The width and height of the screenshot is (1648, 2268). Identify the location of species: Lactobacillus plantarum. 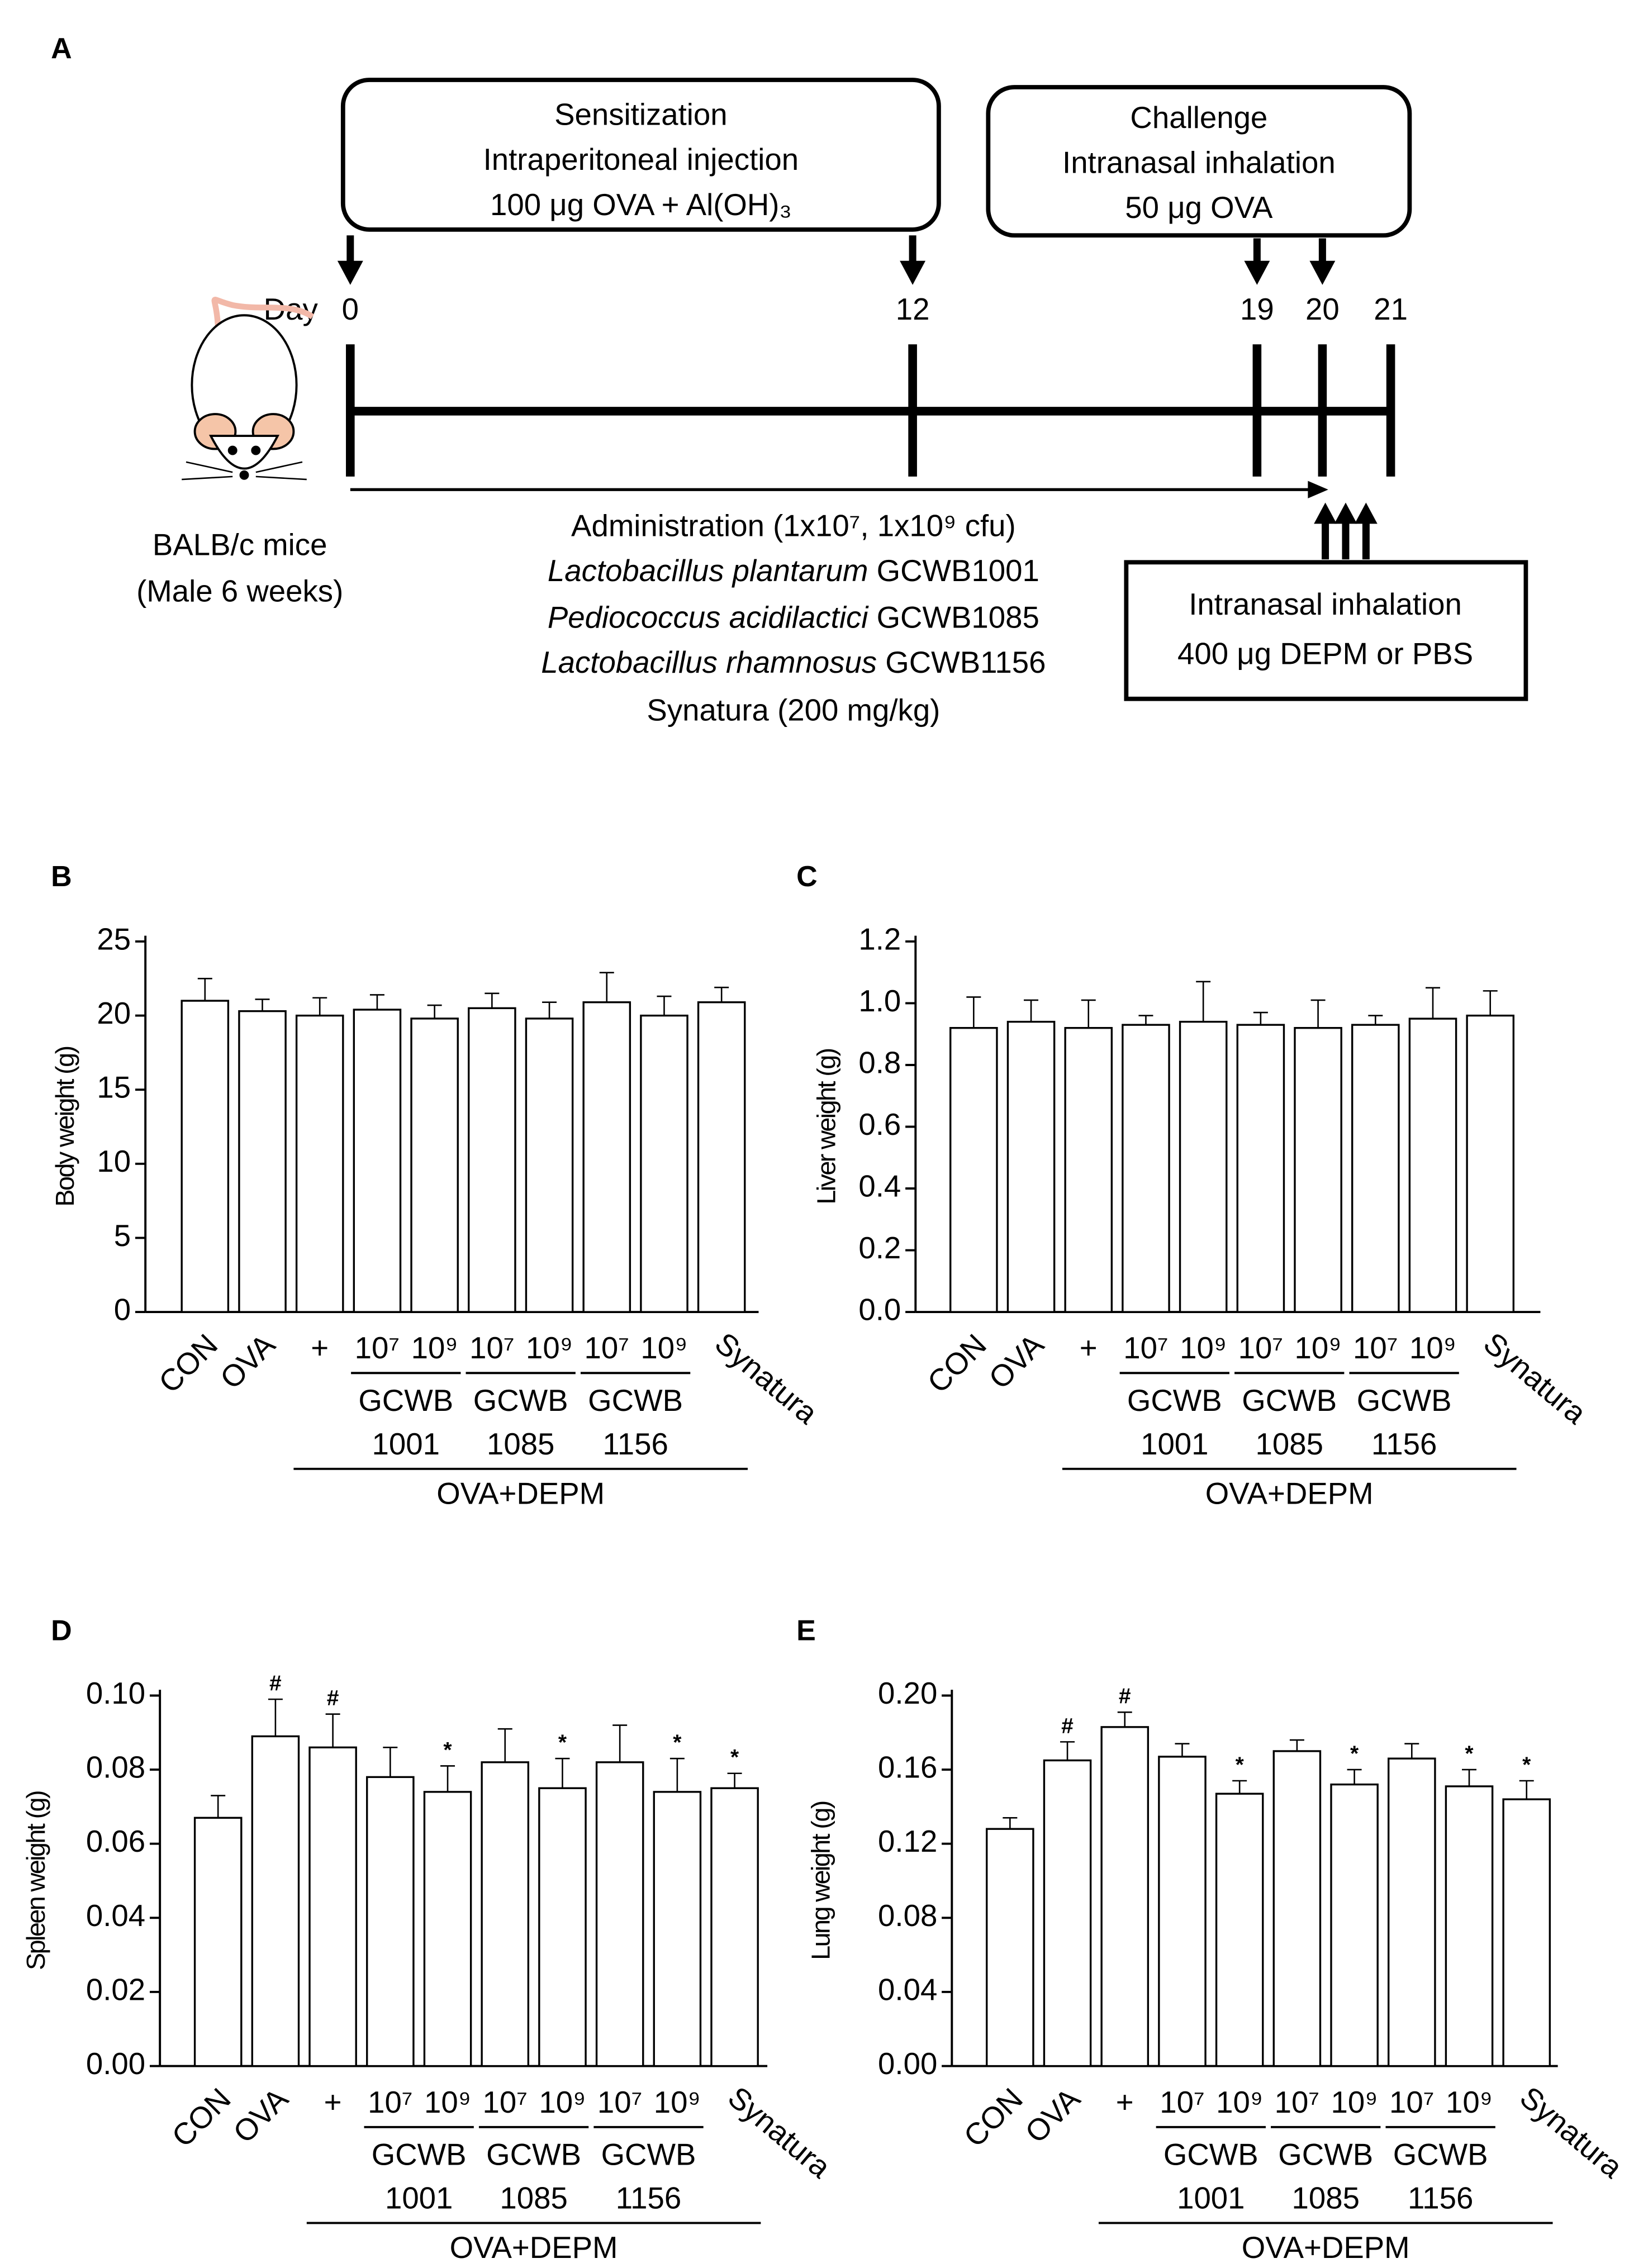
(708, 571).